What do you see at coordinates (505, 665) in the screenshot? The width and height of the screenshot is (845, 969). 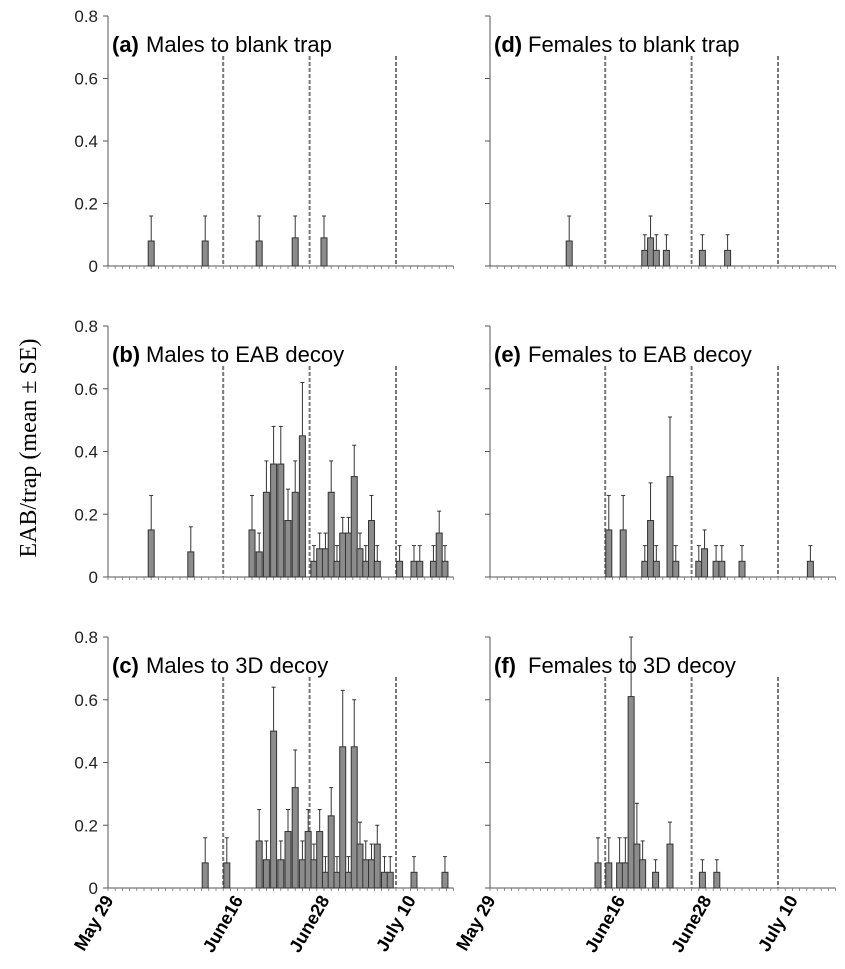 I see `panel-letter: (f)` at bounding box center [505, 665].